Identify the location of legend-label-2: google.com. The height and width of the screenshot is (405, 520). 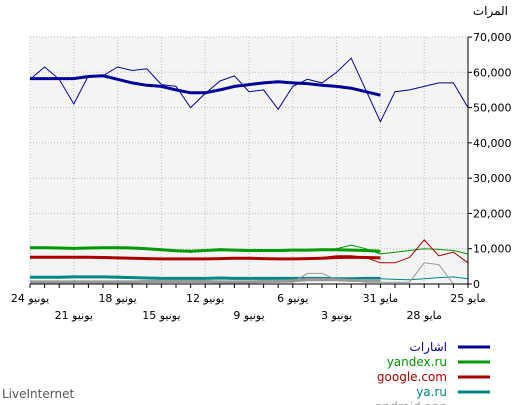
(412, 377).